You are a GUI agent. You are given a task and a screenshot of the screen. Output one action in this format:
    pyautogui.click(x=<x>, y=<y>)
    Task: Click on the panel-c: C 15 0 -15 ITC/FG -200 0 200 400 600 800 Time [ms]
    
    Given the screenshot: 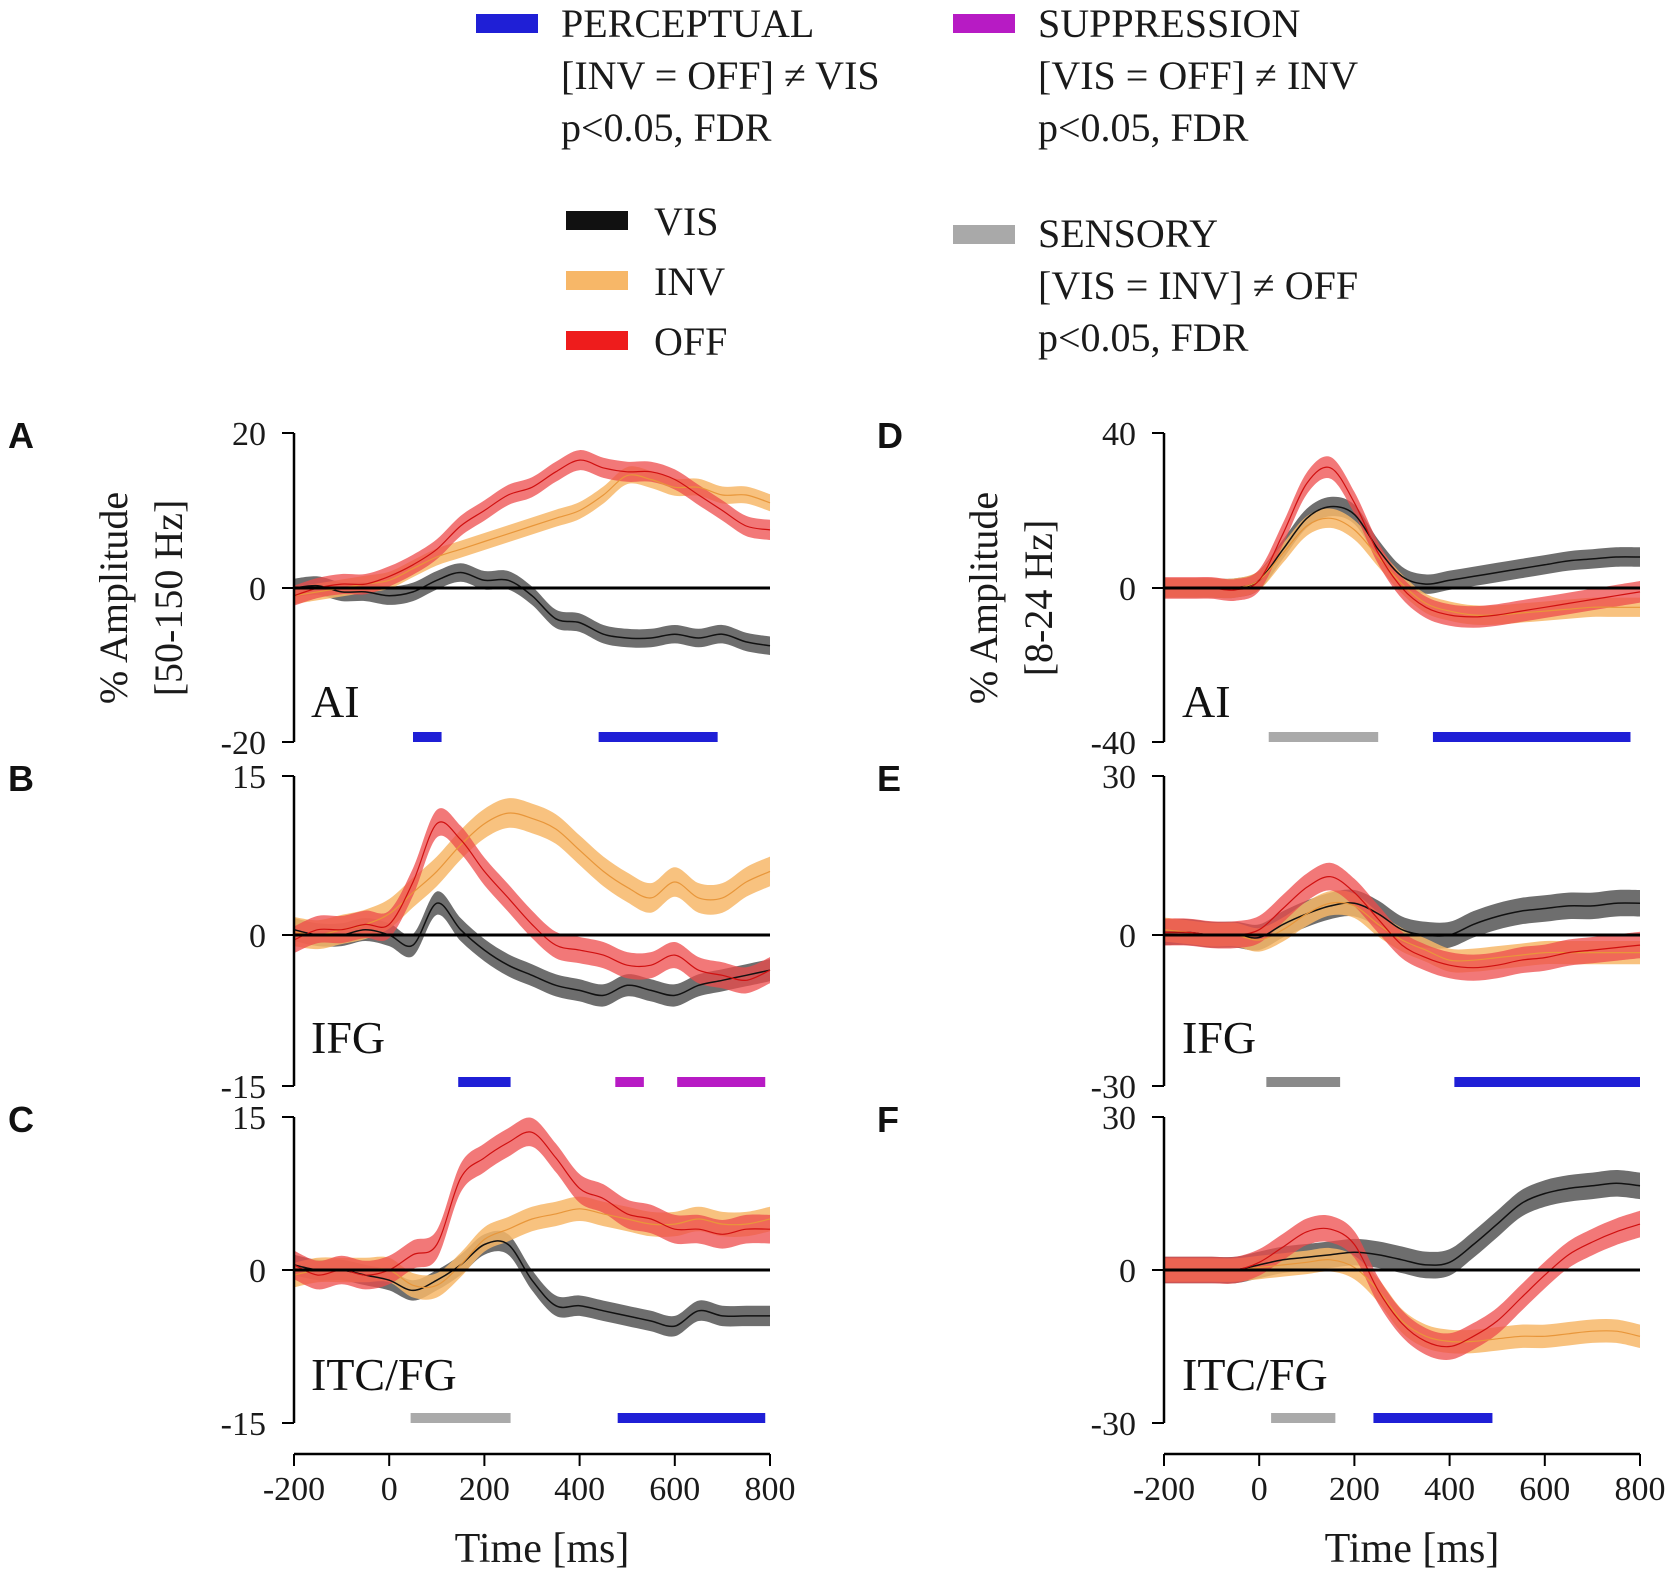 What is the action you would take?
    pyautogui.click(x=402, y=1335)
    